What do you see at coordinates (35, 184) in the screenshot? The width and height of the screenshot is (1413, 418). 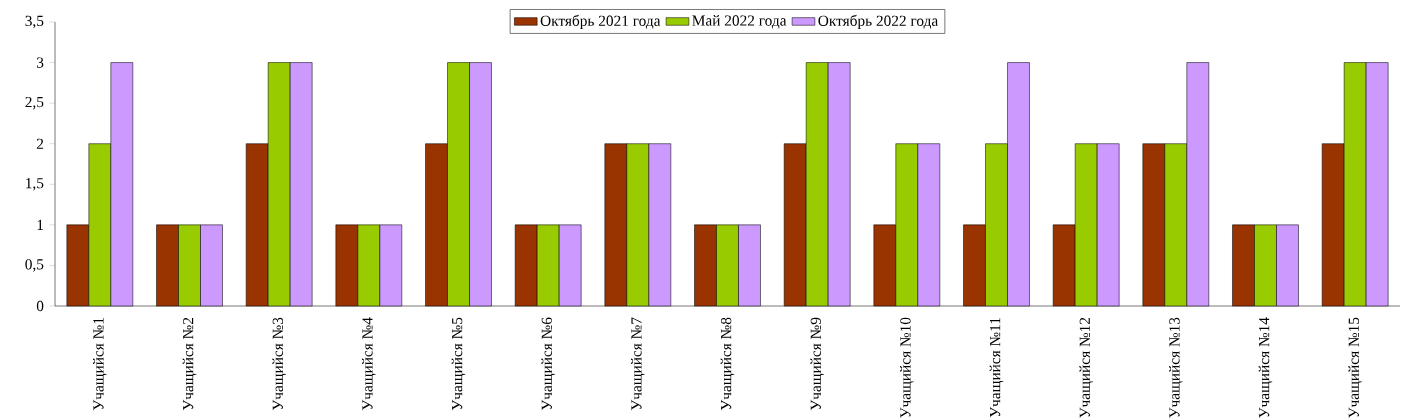 I see `y-tick-label: 1,5` at bounding box center [35, 184].